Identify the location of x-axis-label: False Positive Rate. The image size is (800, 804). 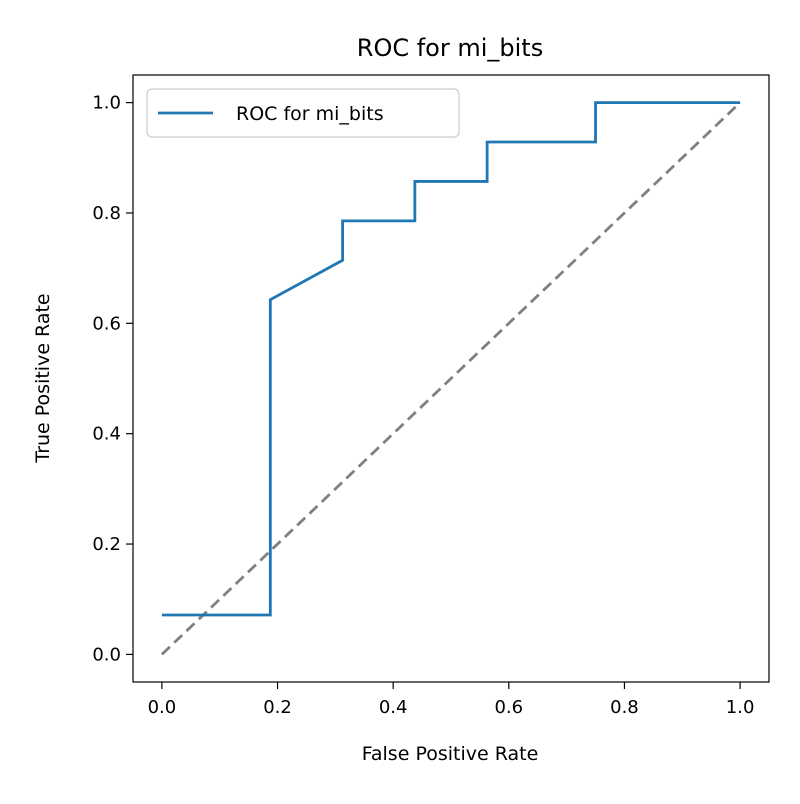
(450, 754).